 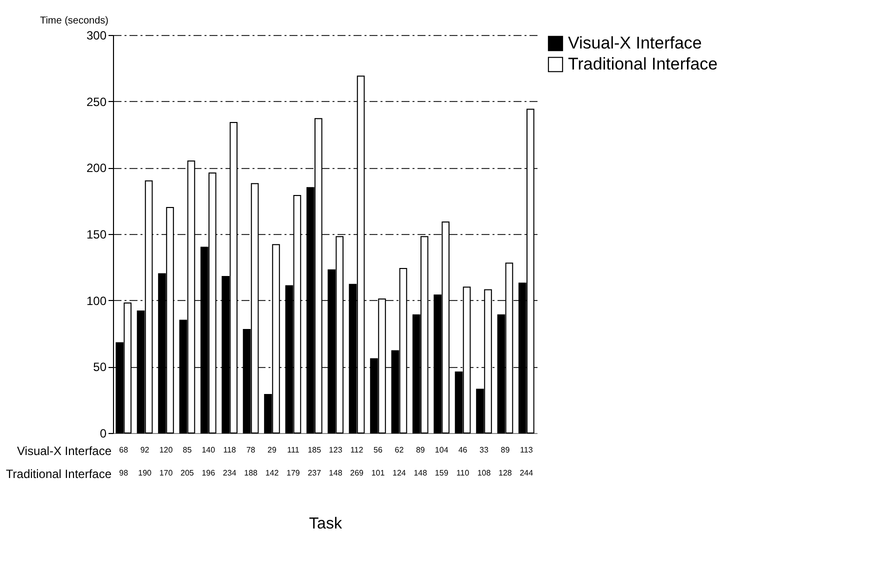 What do you see at coordinates (166, 473) in the screenshot?
I see `data-label: 170` at bounding box center [166, 473].